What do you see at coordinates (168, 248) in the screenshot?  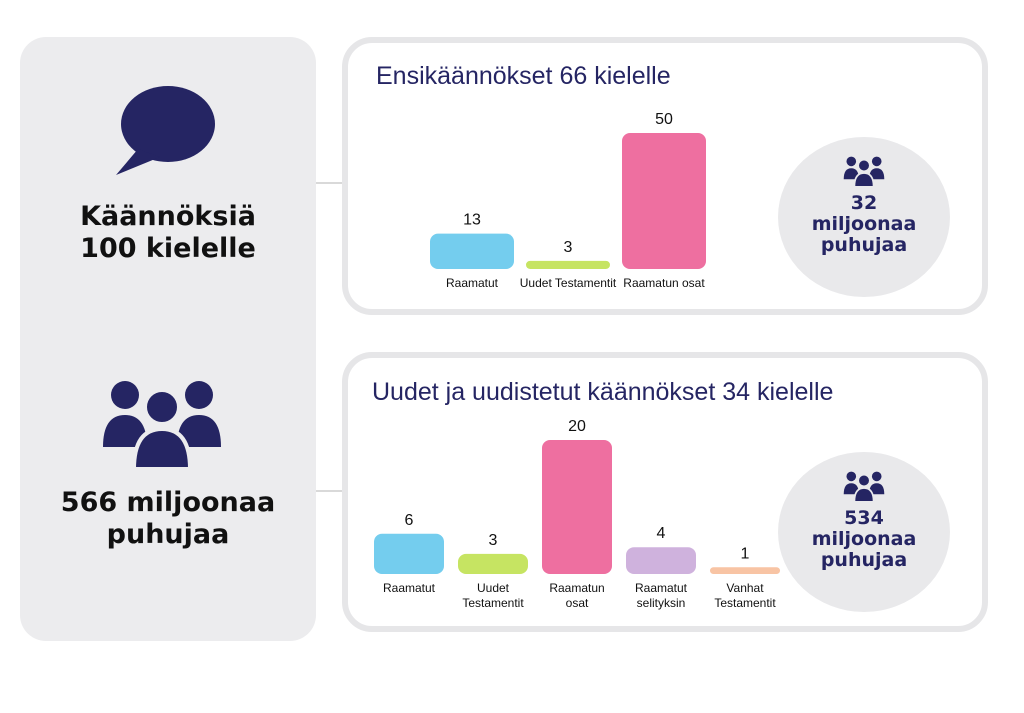 I see `stat-languages-line2: 100 kielelle` at bounding box center [168, 248].